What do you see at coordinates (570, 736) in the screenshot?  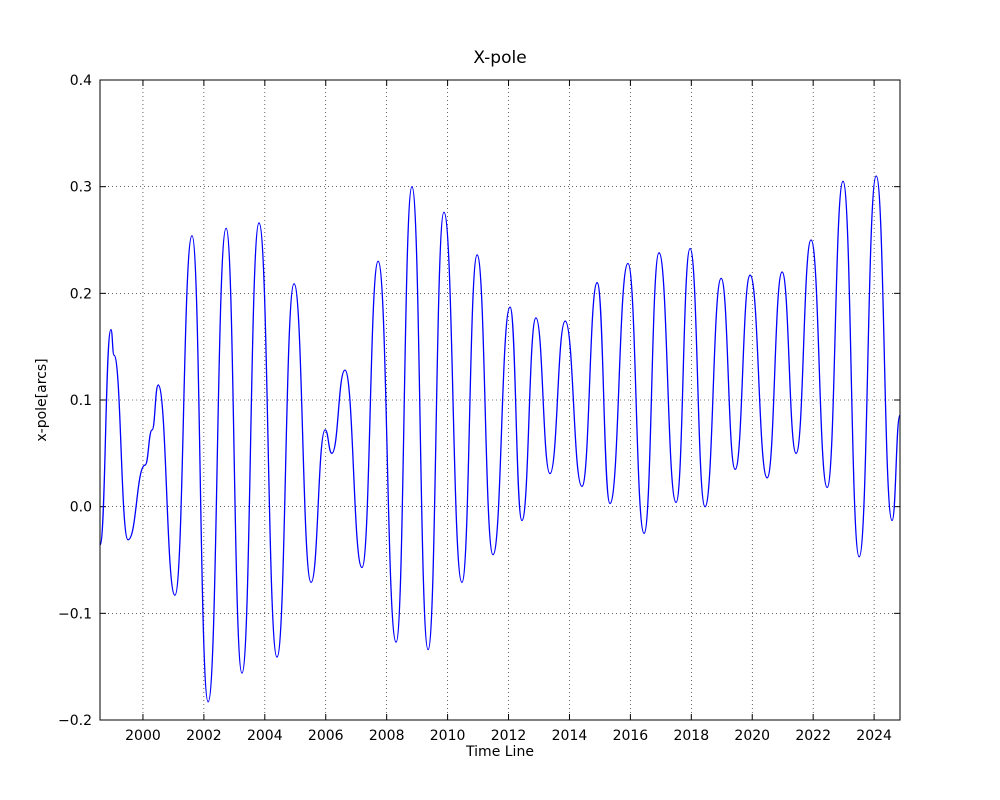 I see `x-tick-label: 2014` at bounding box center [570, 736].